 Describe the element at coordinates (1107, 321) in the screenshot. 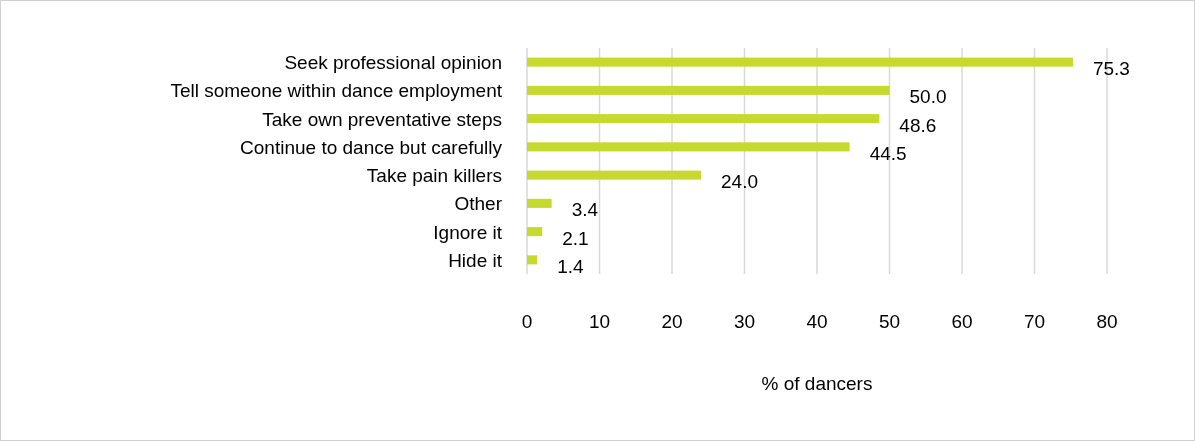

I see `x-tick-label: 80` at that location.